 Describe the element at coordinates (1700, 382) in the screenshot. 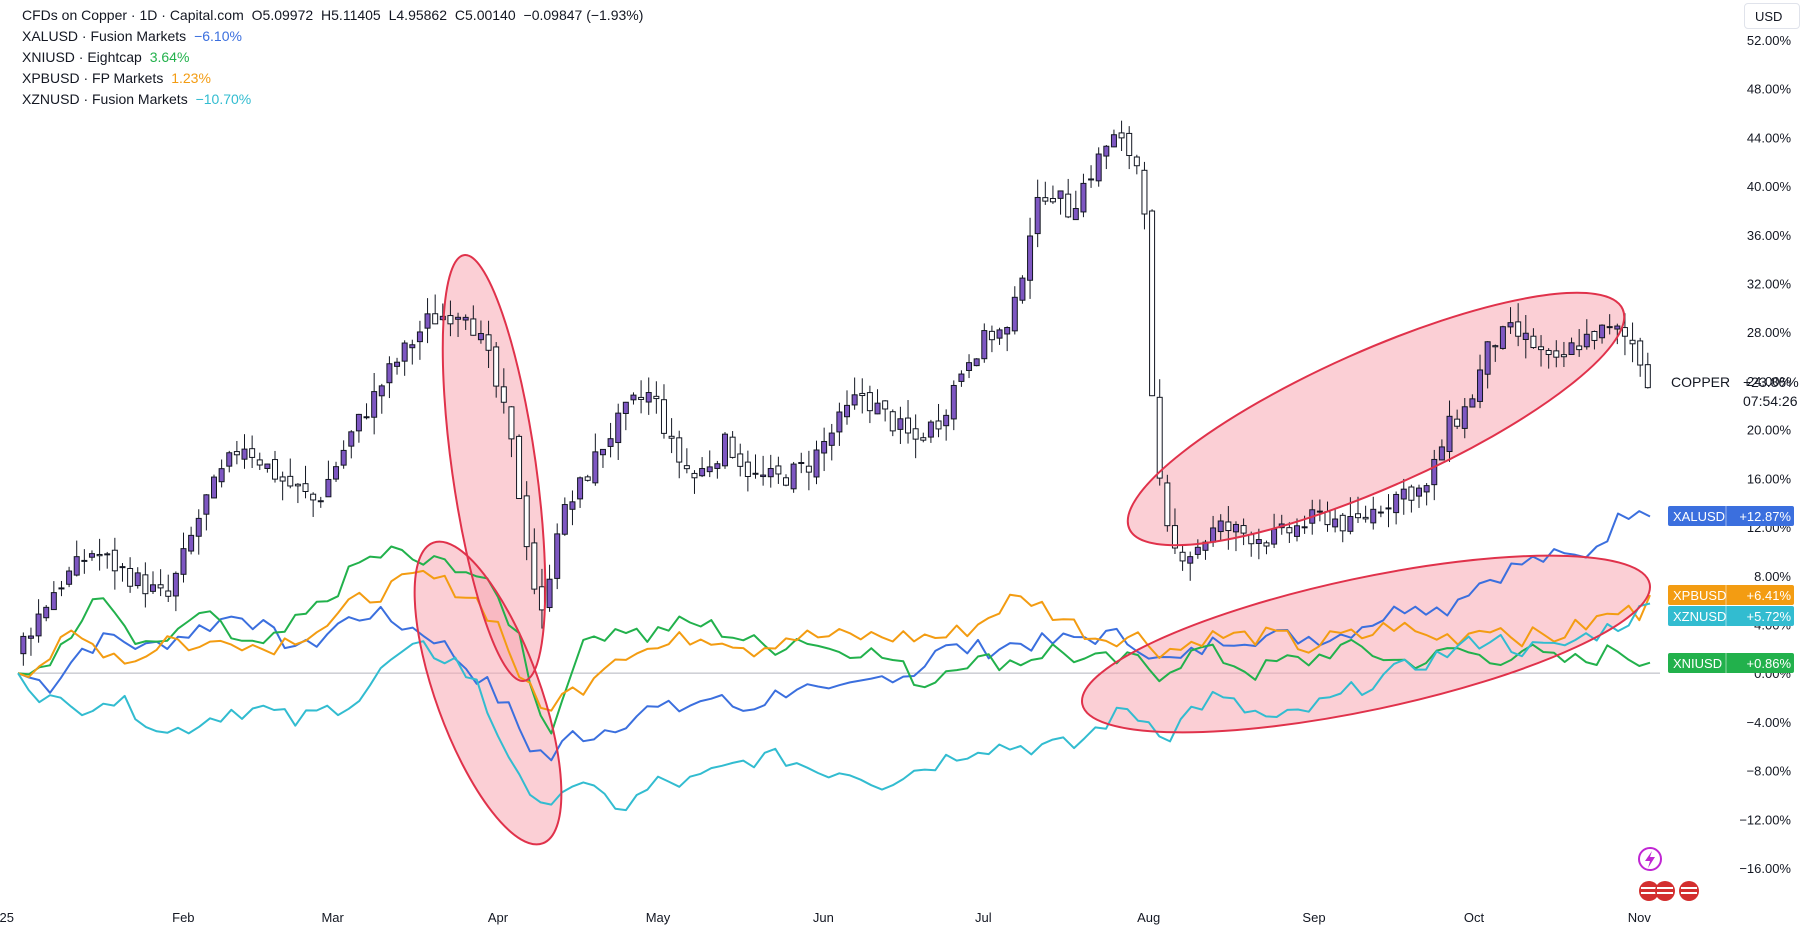

I see `copper-symbol-label: COPPER` at that location.